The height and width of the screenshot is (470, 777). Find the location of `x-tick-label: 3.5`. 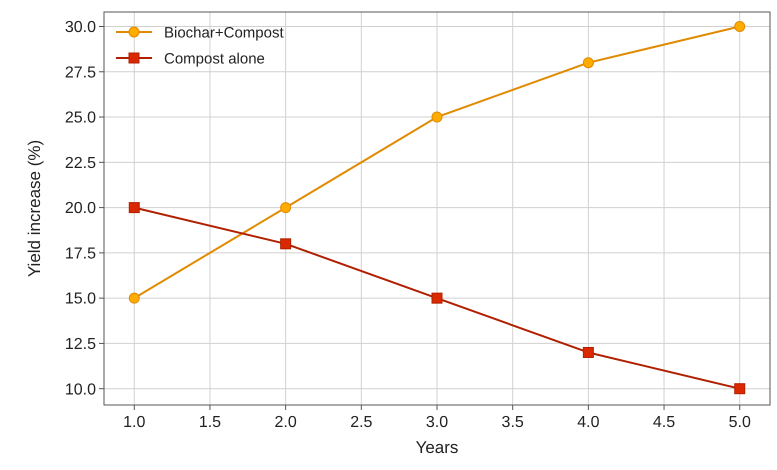

x-tick-label: 3.5 is located at coordinates (513, 422).